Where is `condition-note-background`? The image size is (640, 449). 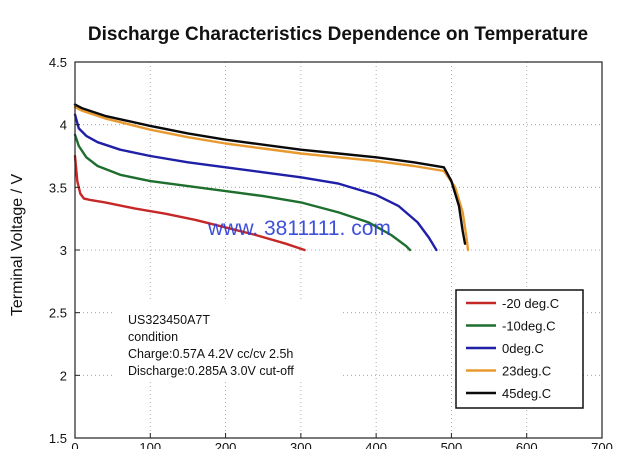
condition-note-background is located at coordinates (227, 340).